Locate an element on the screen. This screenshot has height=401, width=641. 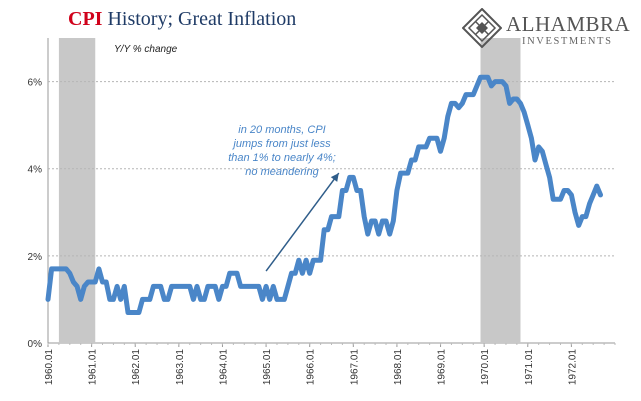
y-tick-label: 4% is located at coordinates (35, 170).